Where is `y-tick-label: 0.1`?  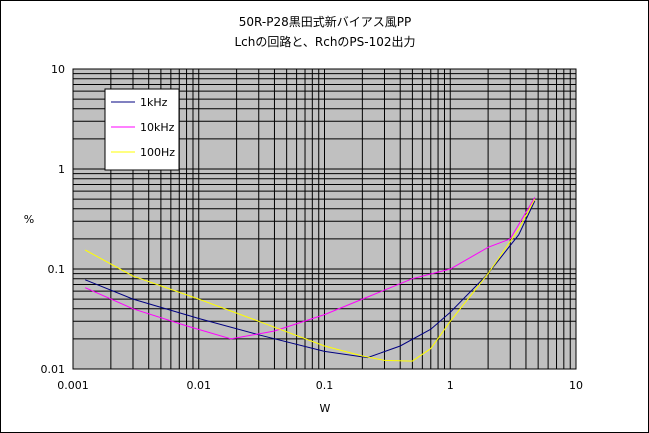 y-tick-label: 0.1 is located at coordinates (57, 269).